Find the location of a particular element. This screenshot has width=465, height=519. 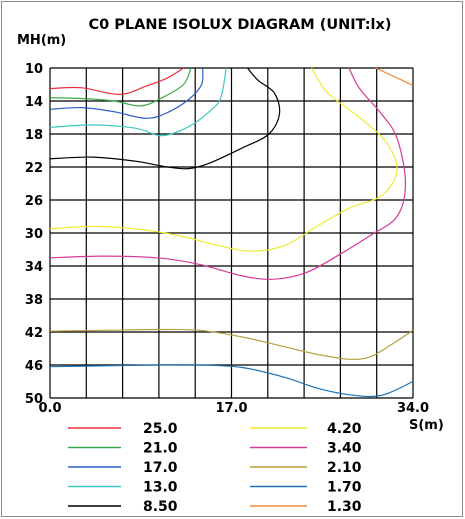

legend: 25.0 21.0 17.0 13.0 8.50 4.20 3.40 2.10 1.70 1.30 is located at coordinates (215, 468).